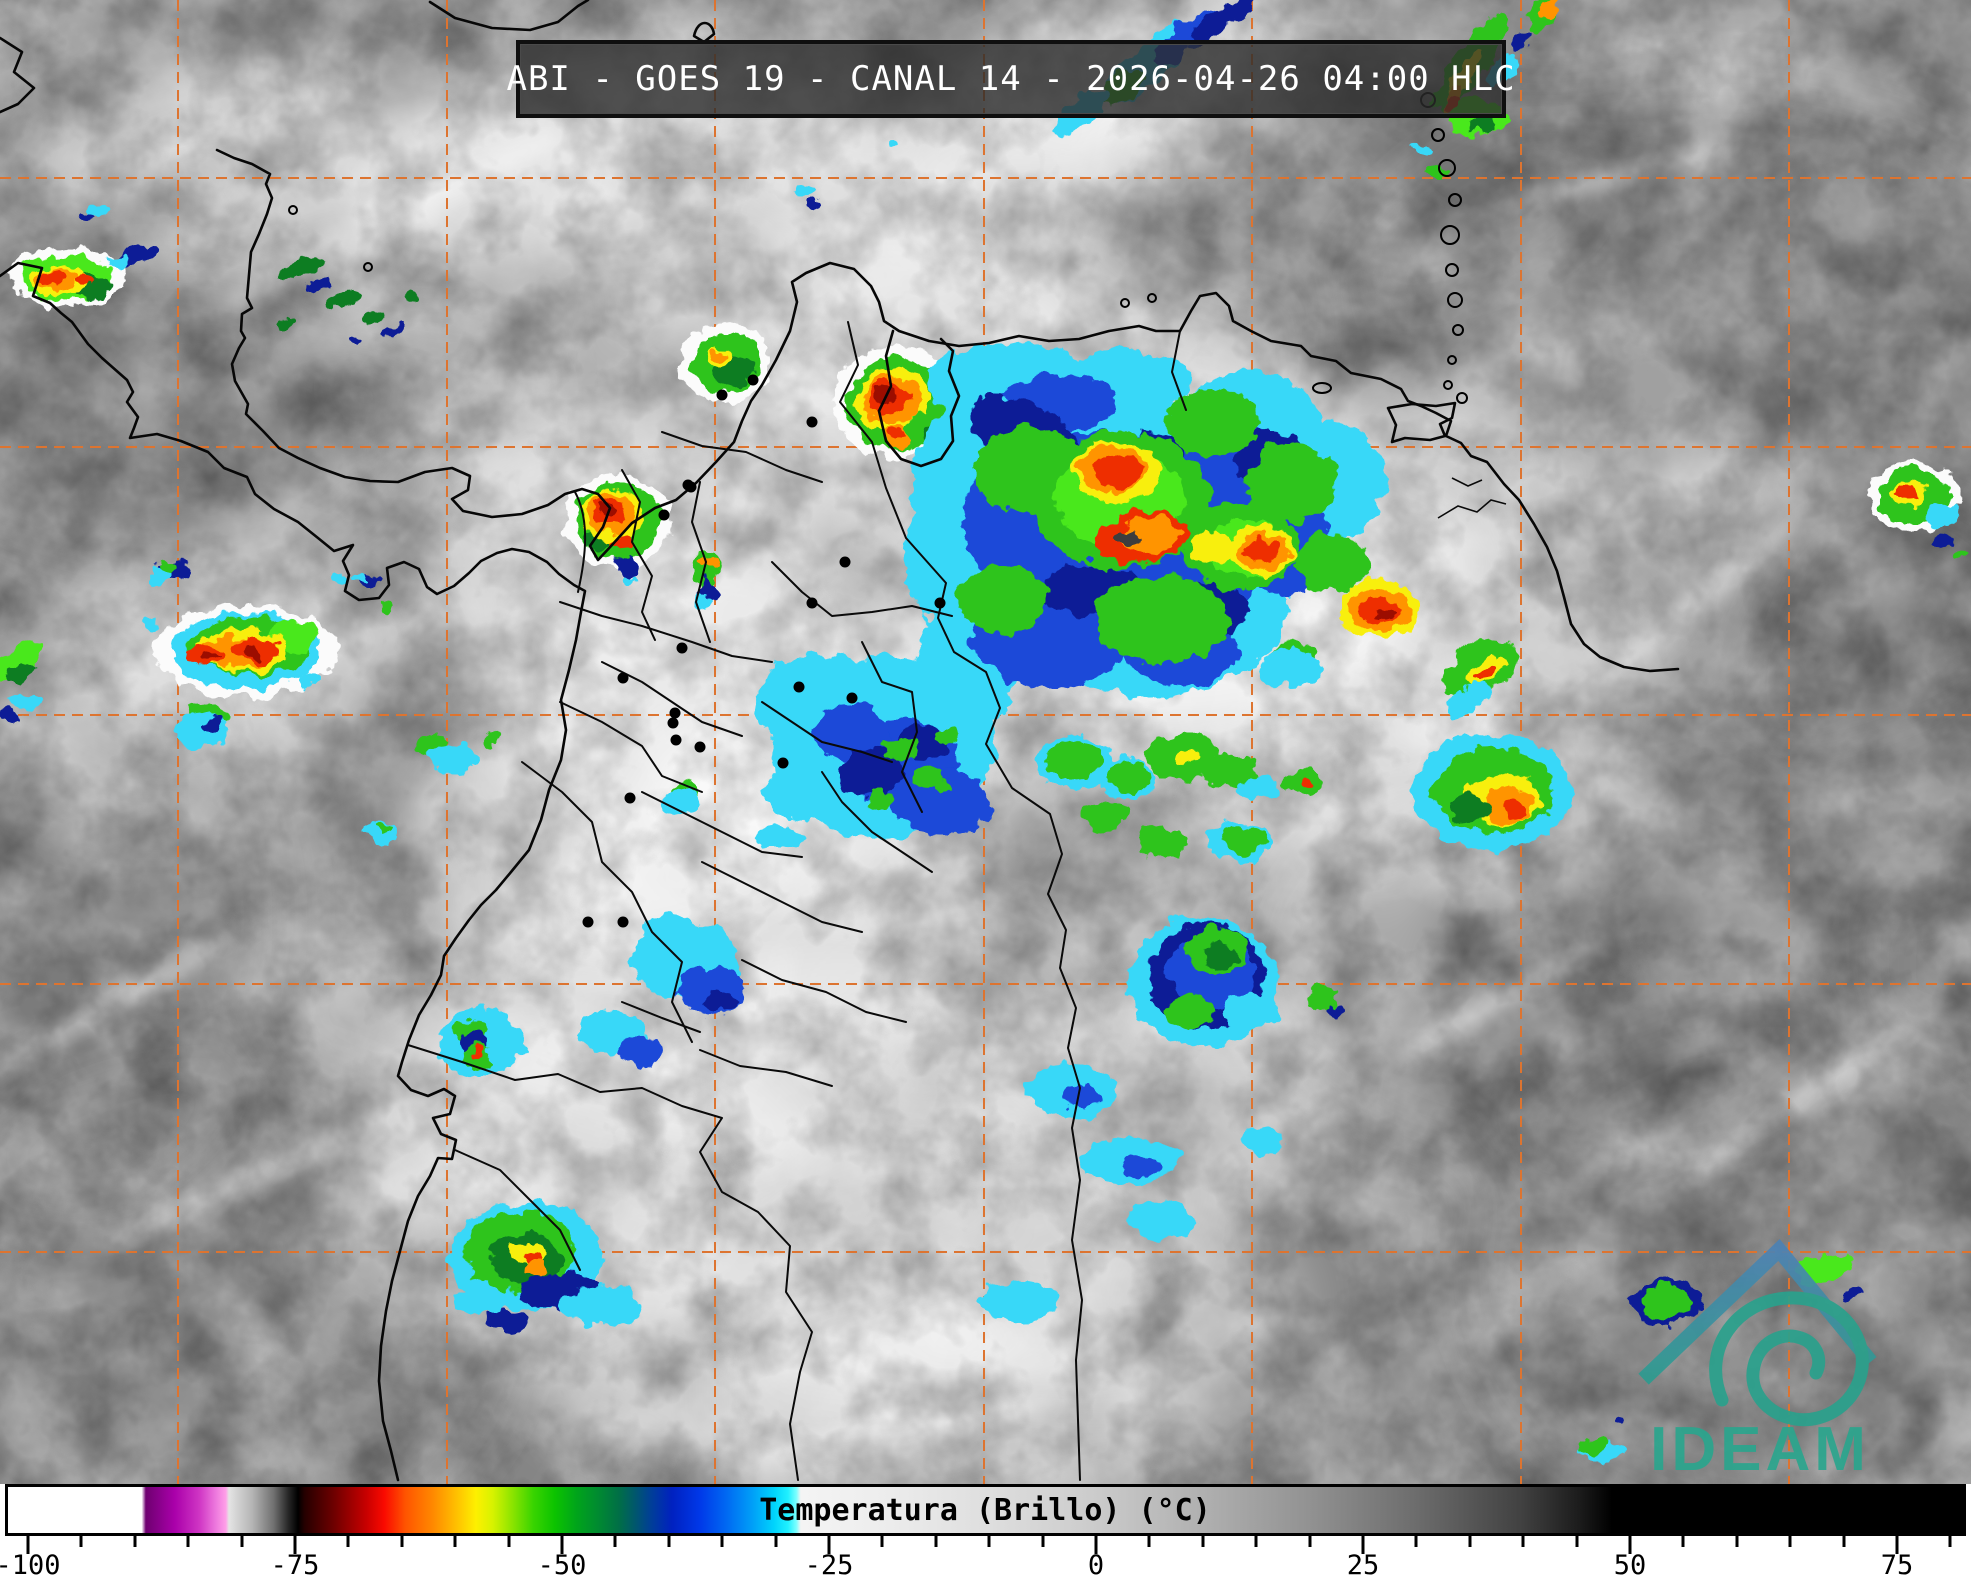 This screenshot has height=1581, width=1971. I want to click on storm-cluster-pacific, so click(268, 628).